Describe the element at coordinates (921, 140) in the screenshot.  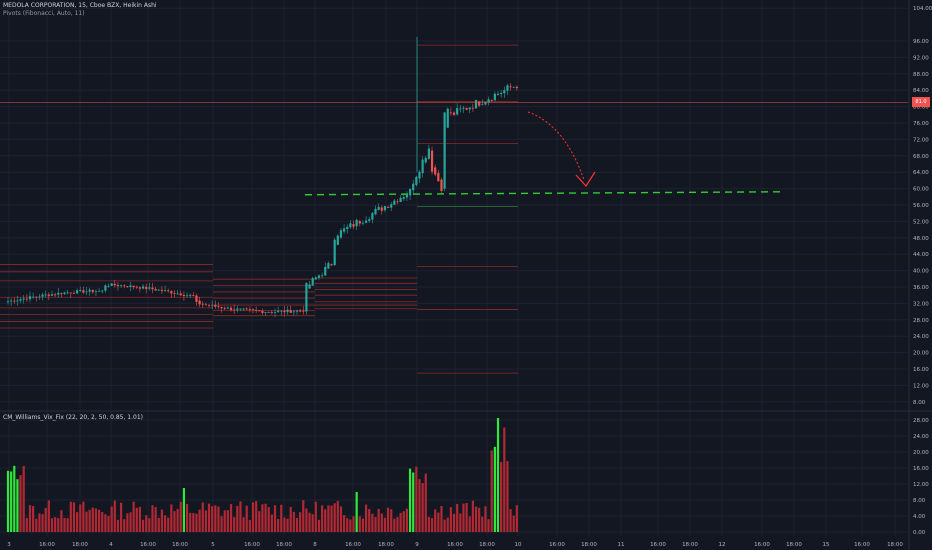
I see `y-tick-label: 72.00` at that location.